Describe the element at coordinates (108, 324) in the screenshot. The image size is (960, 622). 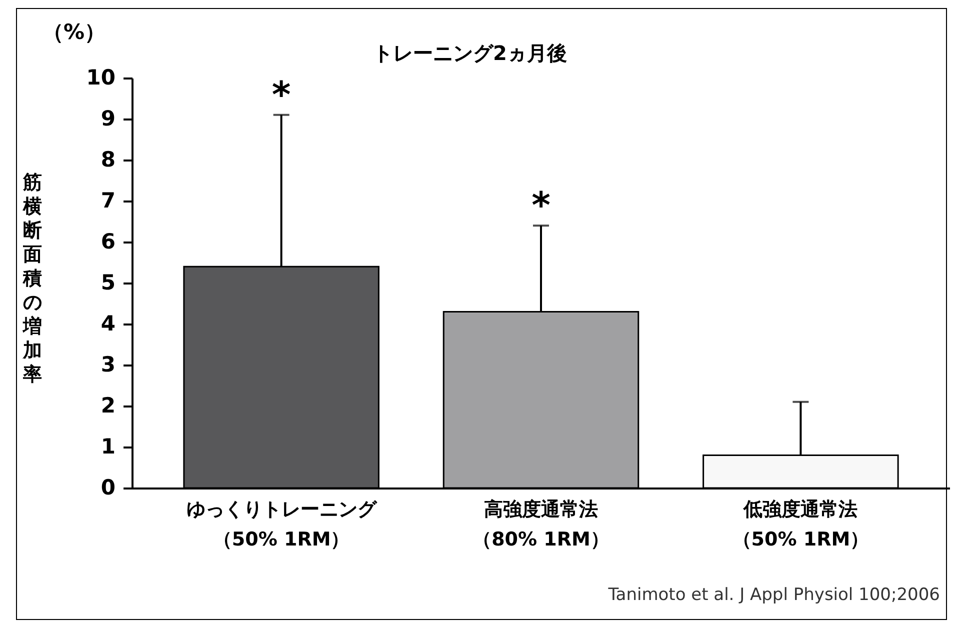
I see `y-tick-label: 4` at that location.